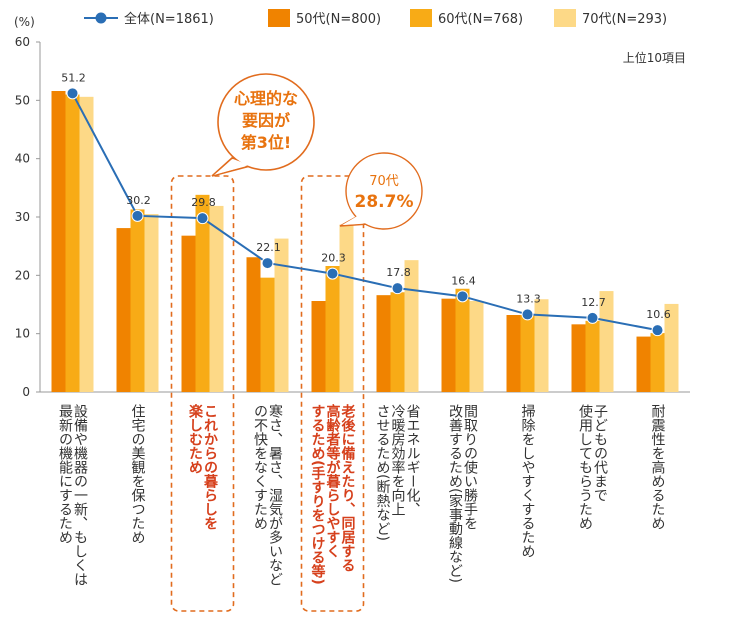 Image resolution: width=730 pixels, height=626 pixels. I want to click on y-tick-label: 10, so click(22, 334).